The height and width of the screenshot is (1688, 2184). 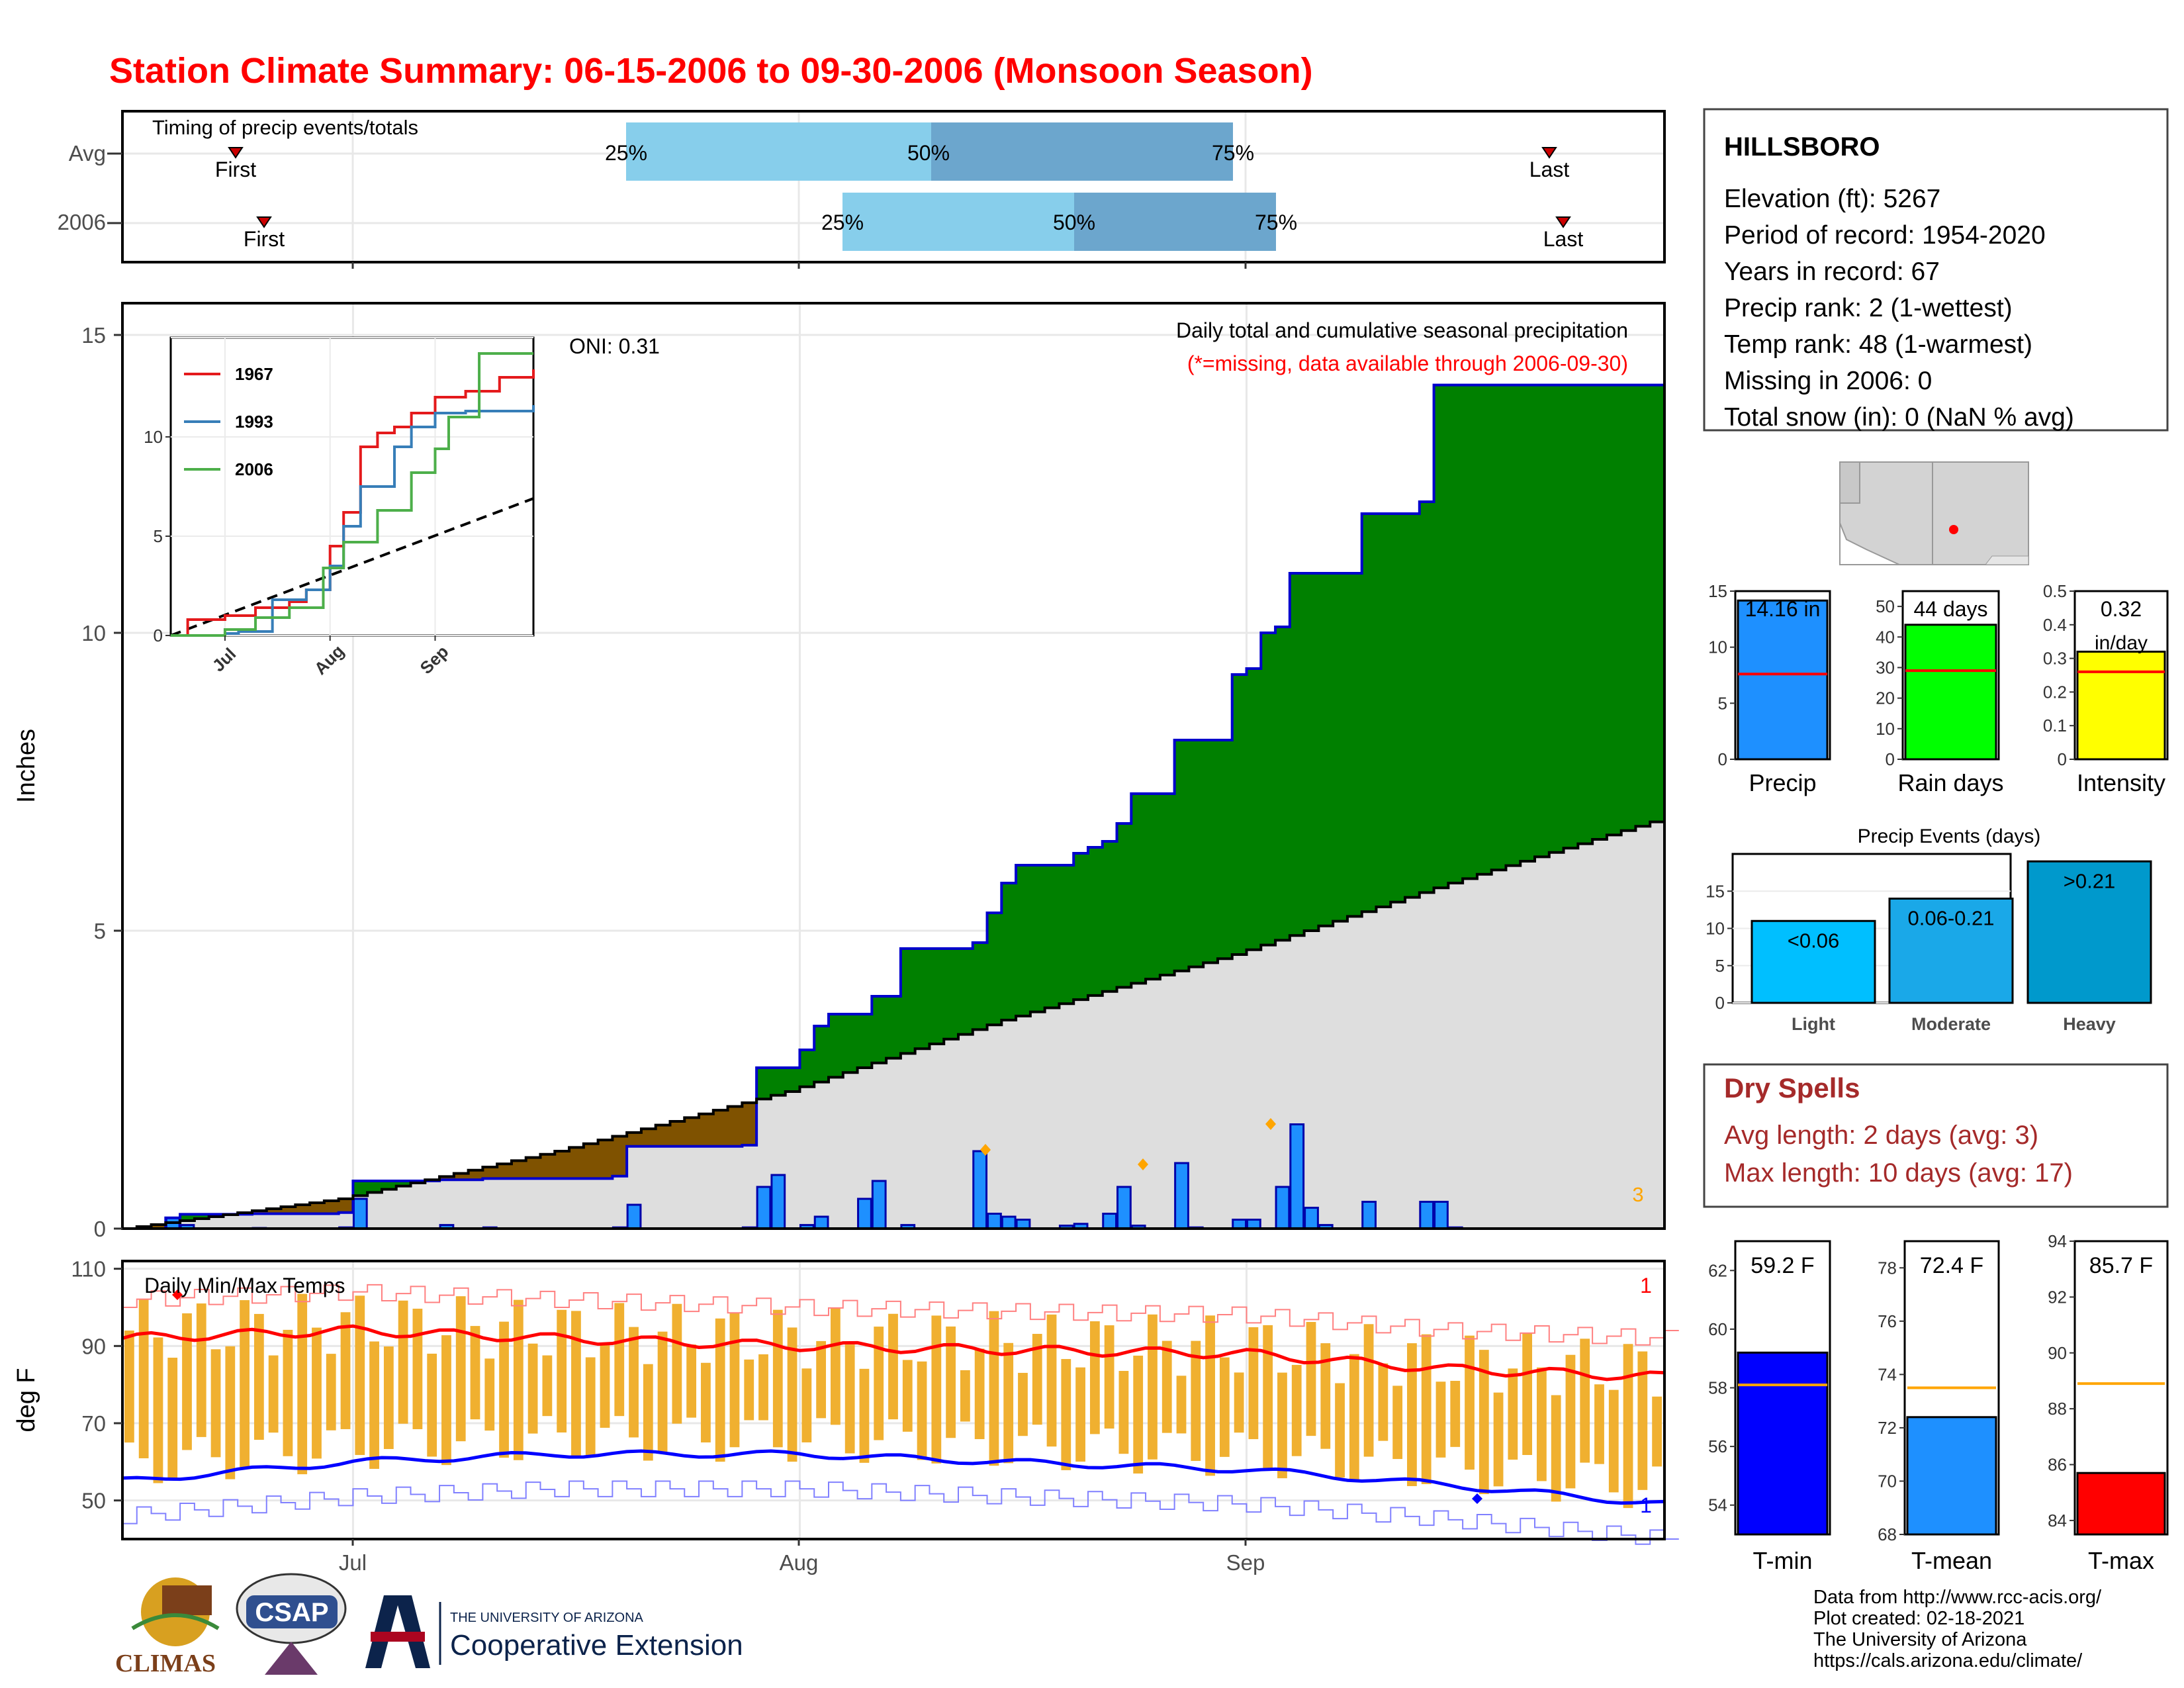 What do you see at coordinates (87, 153) in the screenshot?
I see `timing-row-label: Avg` at bounding box center [87, 153].